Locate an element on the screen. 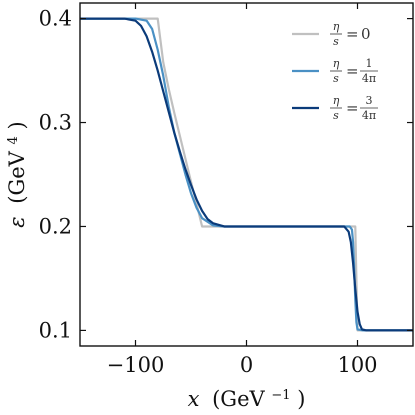 The height and width of the screenshot is (415, 415). legend-value-num: 3 is located at coordinates (369, 100).